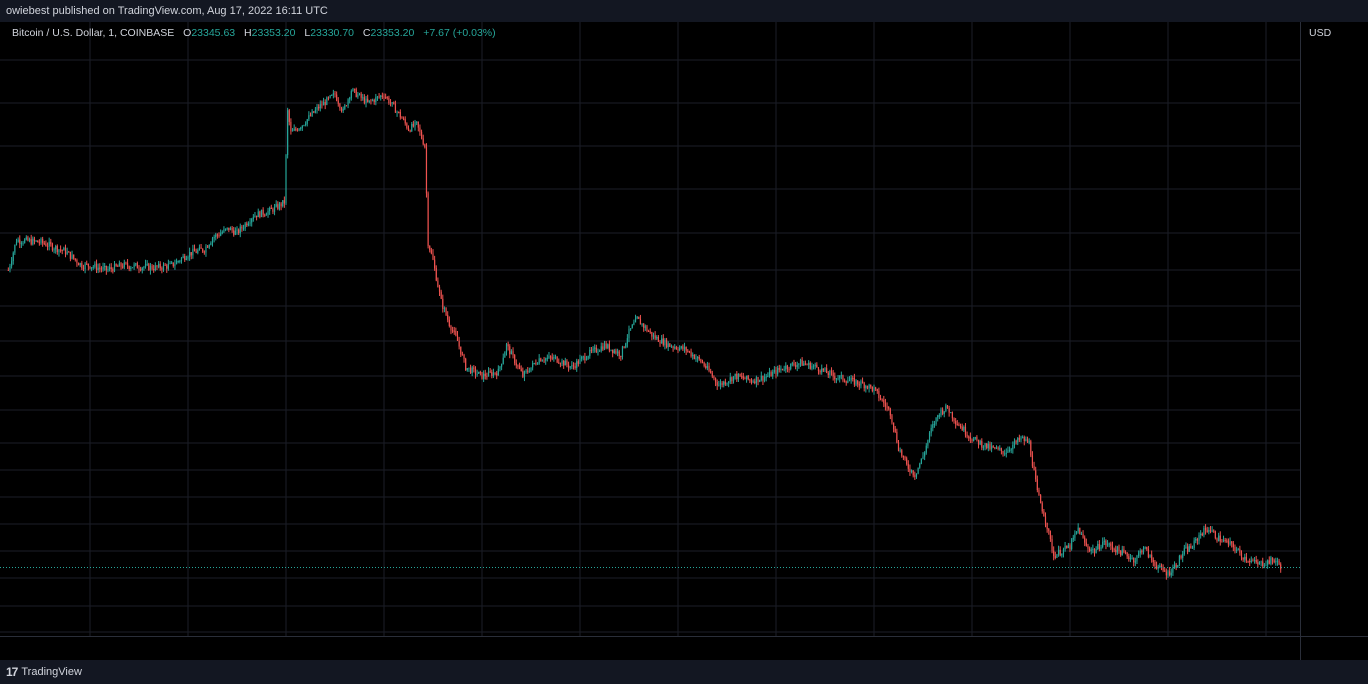 The width and height of the screenshot is (1368, 684). What do you see at coordinates (332, 33) in the screenshot?
I see `low-value: 23330.70` at bounding box center [332, 33].